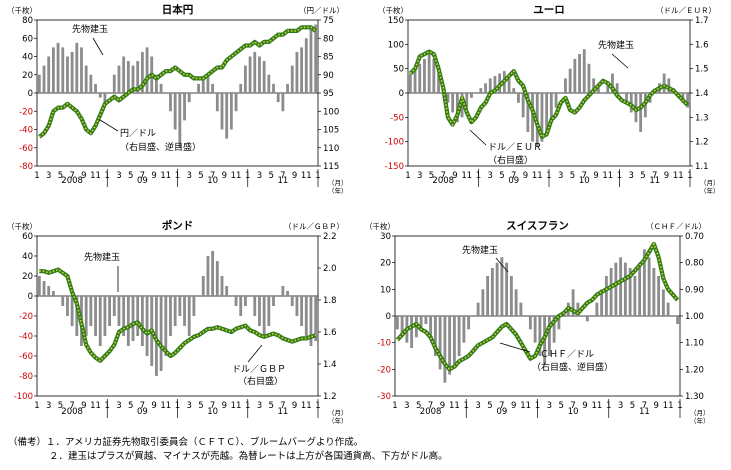 This screenshot has width=731, height=470. What do you see at coordinates (27, 39) in the screenshot?
I see `left-tick-label: 60` at bounding box center [27, 39].